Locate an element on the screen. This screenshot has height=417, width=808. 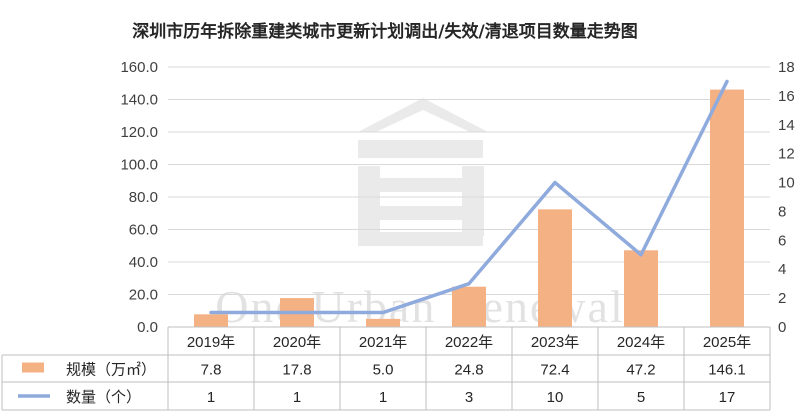
line-point-2019年 is located at coordinates (211, 313).